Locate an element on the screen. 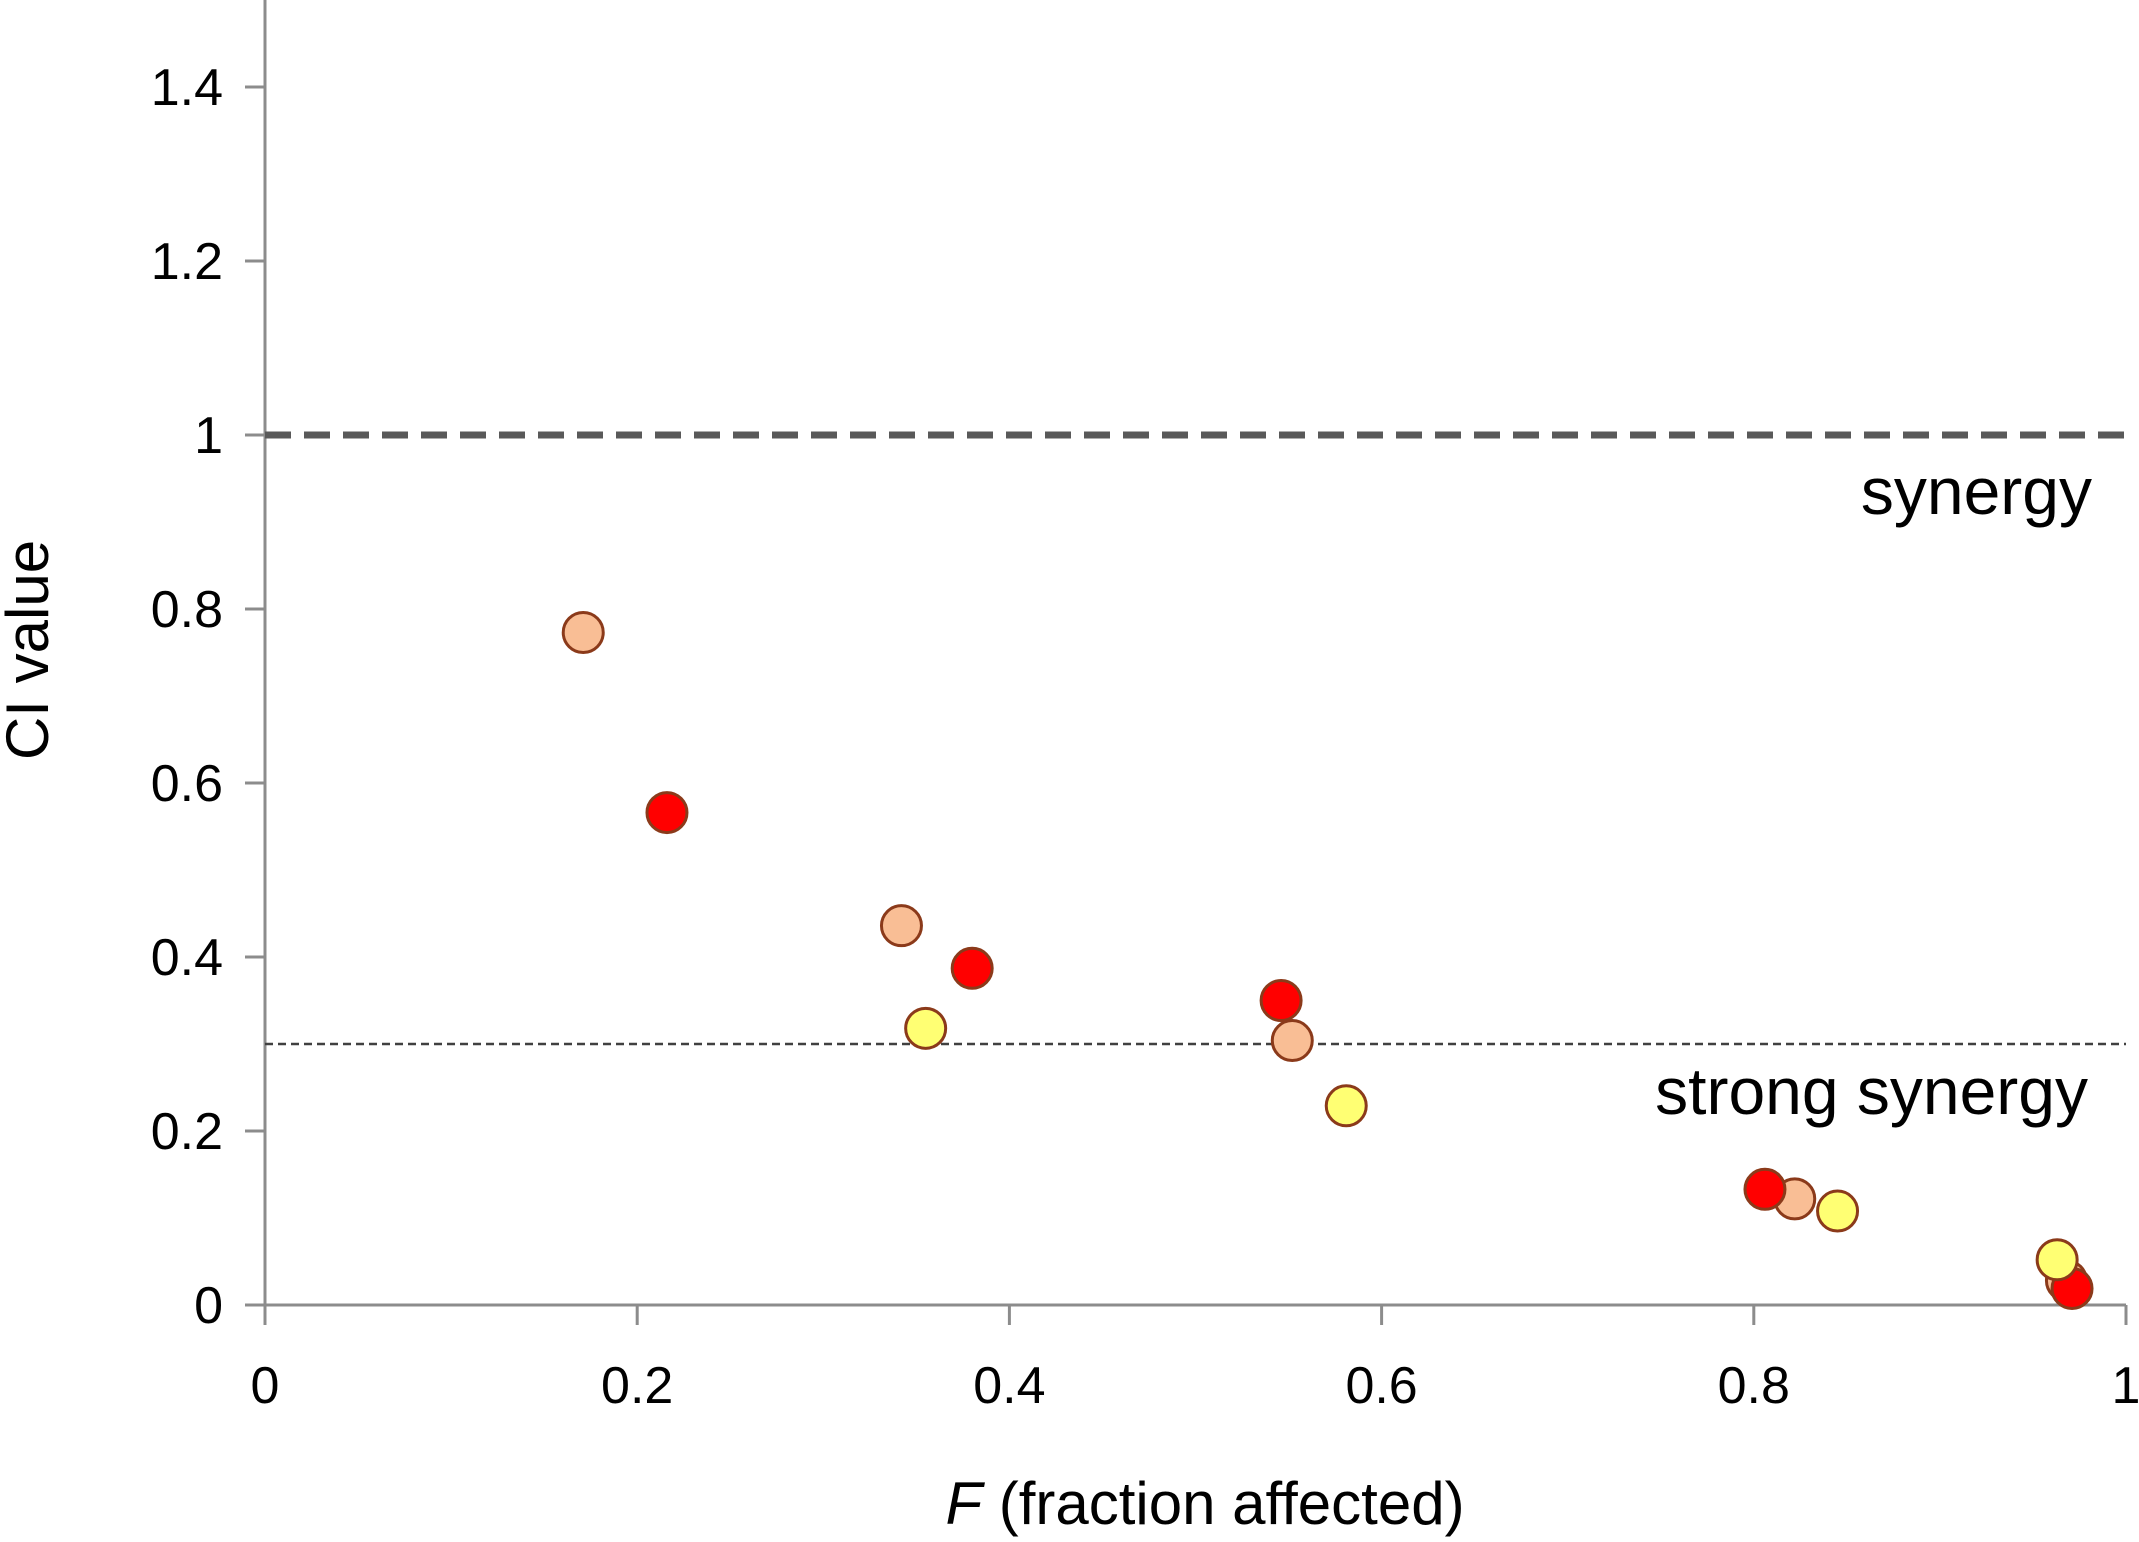 This screenshot has height=1542, width=2139. x-tick-label: 0.2 is located at coordinates (637, 1386).